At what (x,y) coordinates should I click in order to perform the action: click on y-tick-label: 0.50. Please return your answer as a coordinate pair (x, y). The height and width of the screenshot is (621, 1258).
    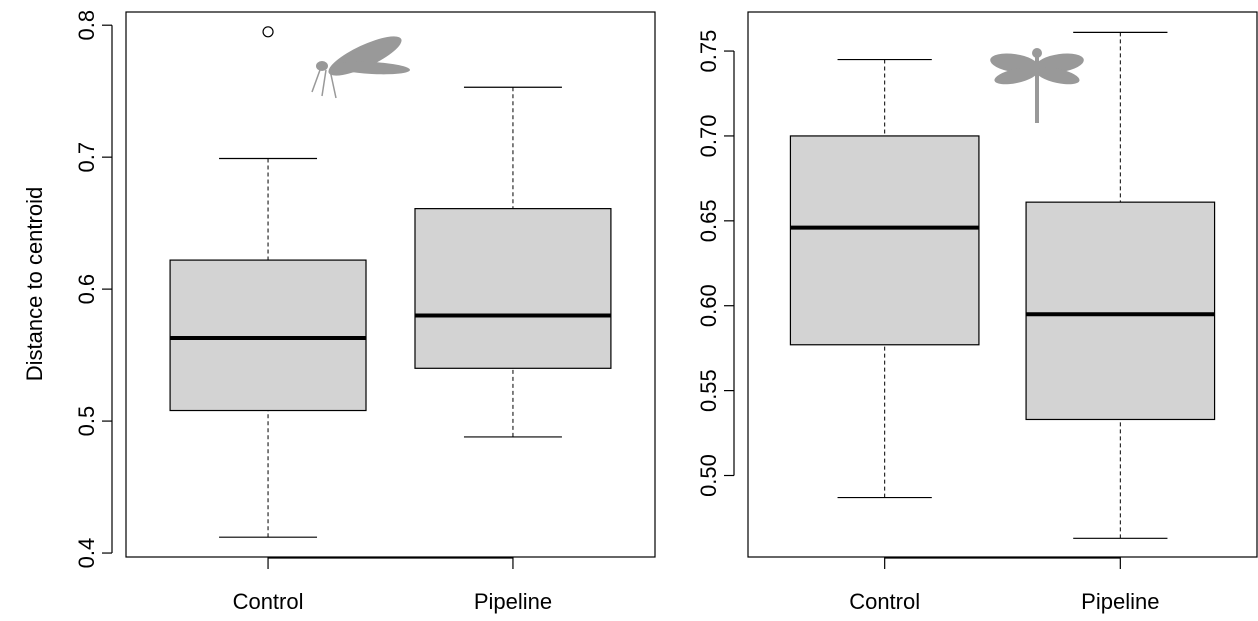
    Looking at the image, I should click on (708, 475).